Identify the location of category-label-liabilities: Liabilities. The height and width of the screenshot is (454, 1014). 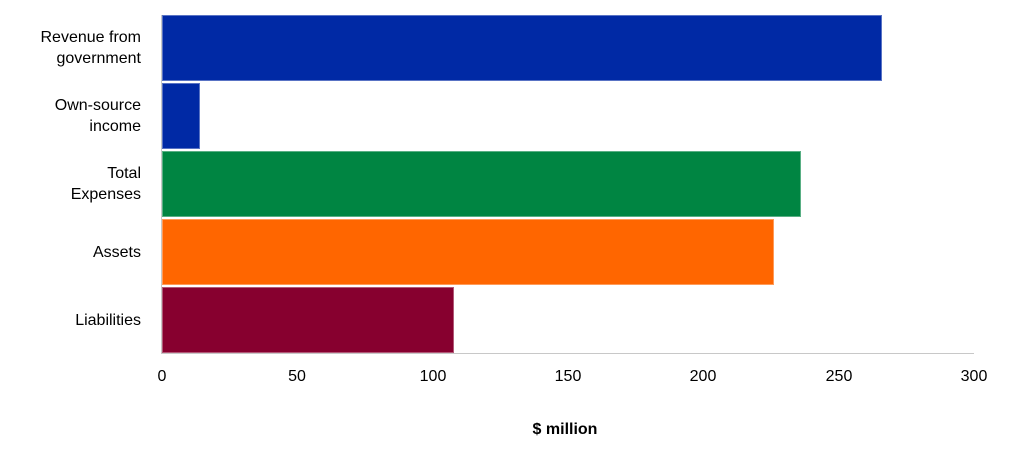
(70, 320).